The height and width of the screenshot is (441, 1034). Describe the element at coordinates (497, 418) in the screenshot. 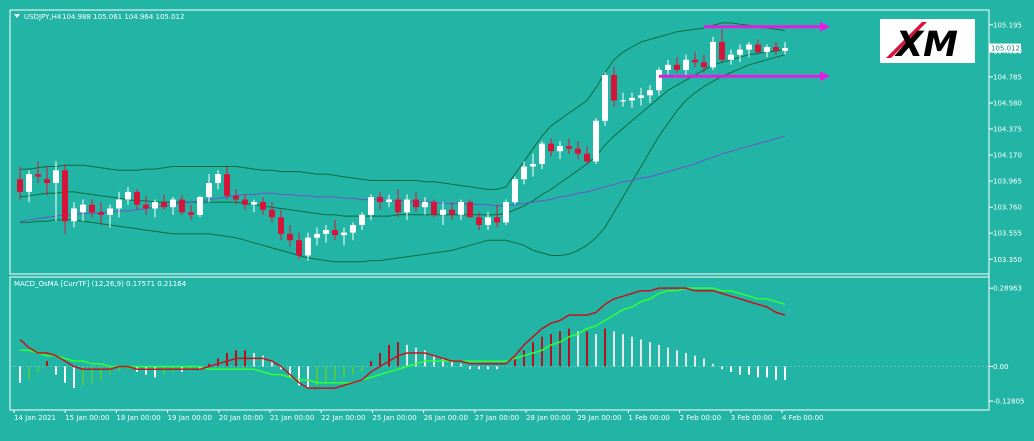

I see `time-tick-label: 27 Jan 00:00` at that location.